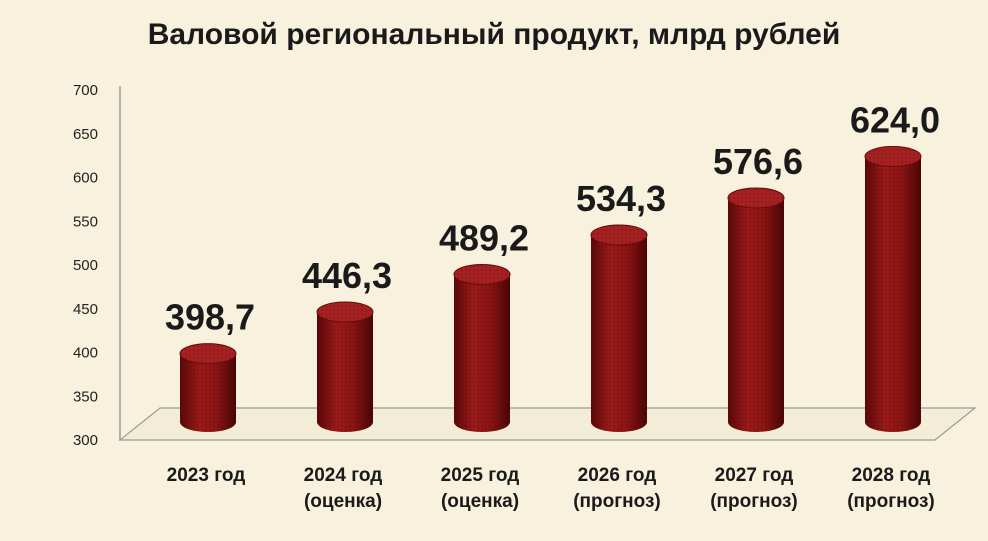 This screenshot has width=988, height=541. Describe the element at coordinates (206, 475) in the screenshot. I see `x-tick-label: 2023 год` at that location.